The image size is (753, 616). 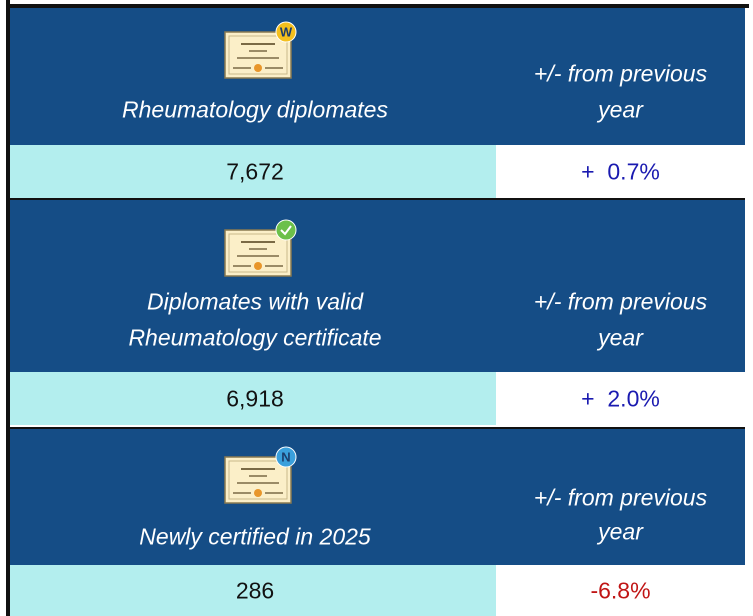 What do you see at coordinates (255, 337) in the screenshot?
I see `section-label: Rheumatology certificate` at bounding box center [255, 337].